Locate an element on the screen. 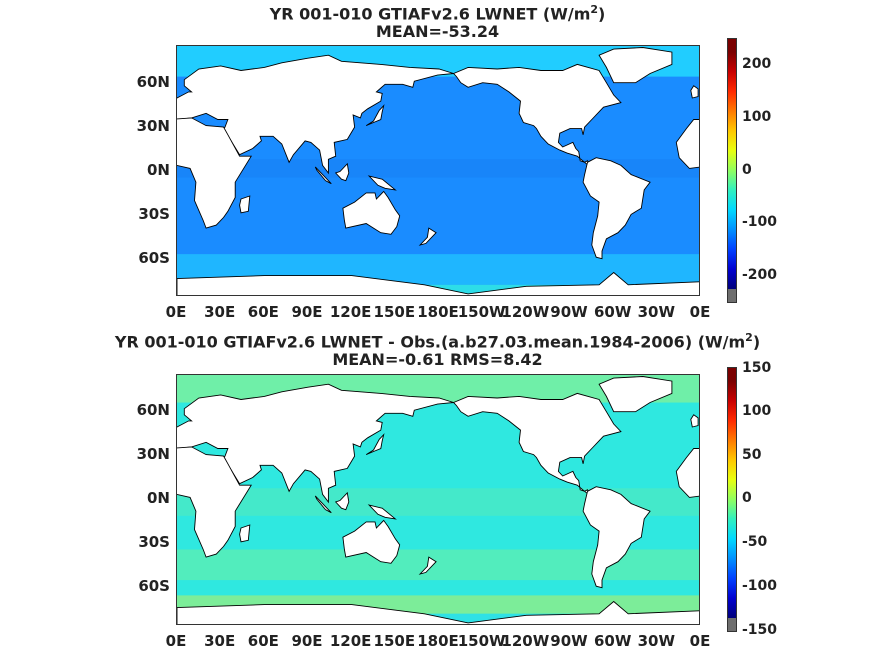 Image resolution: width=875 pixels, height=656 pixels. bottom-colorbar is located at coordinates (732, 499).